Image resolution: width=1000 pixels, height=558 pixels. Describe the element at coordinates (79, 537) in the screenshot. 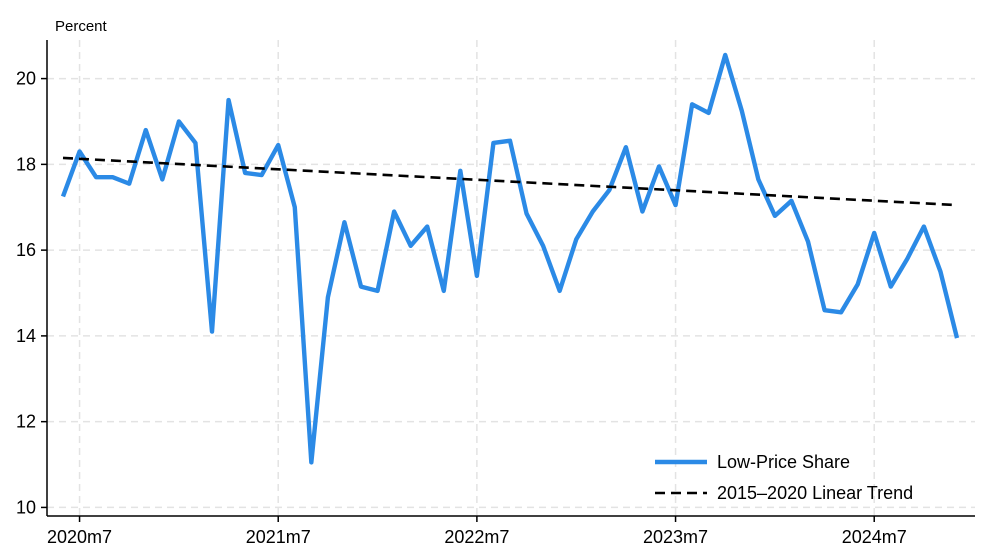

I see `x-tick-label: 2020m7` at that location.